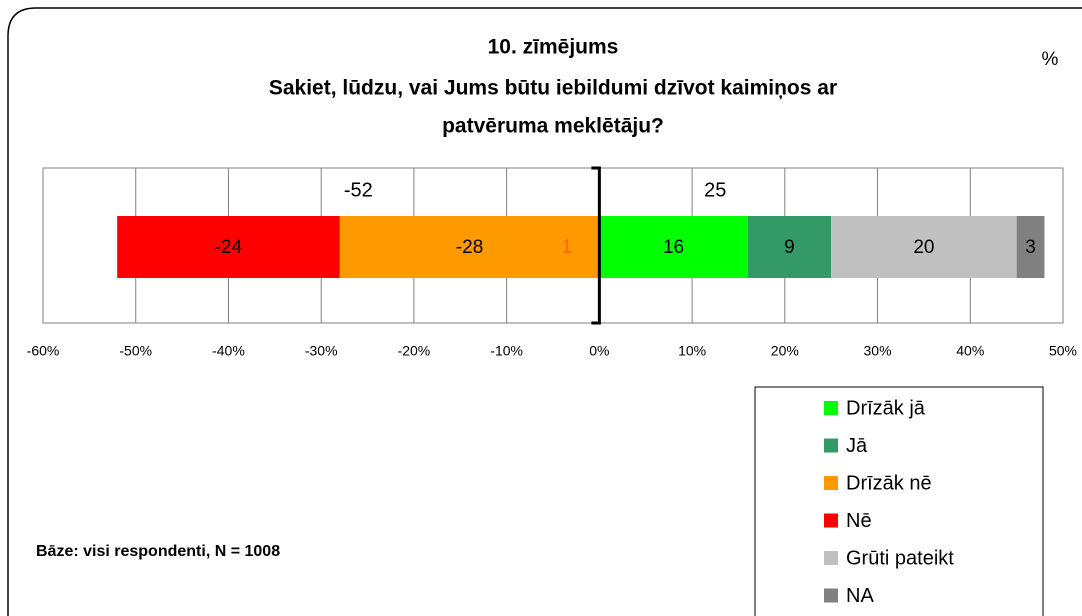  I want to click on x-tick-label: 0%, so click(599, 351).